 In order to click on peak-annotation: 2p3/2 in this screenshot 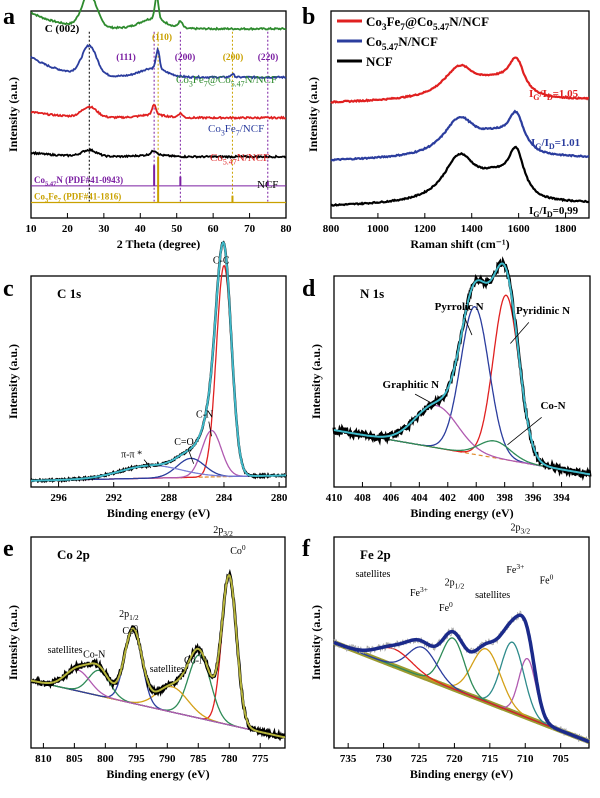, I will do `click(520, 529)`.